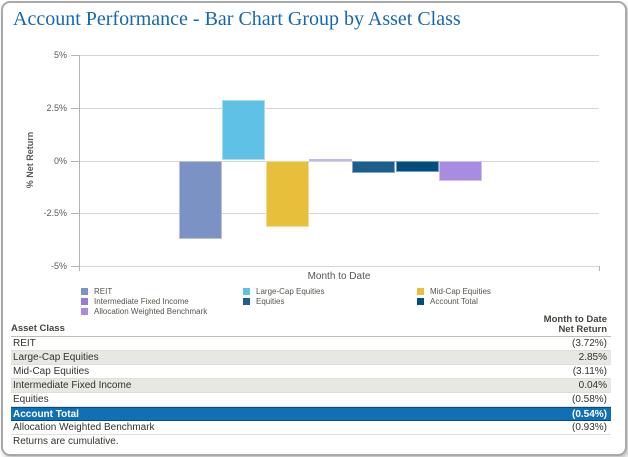  Describe the element at coordinates (46, 414) in the screenshot. I see `cell-asset-class: Account Total` at that location.